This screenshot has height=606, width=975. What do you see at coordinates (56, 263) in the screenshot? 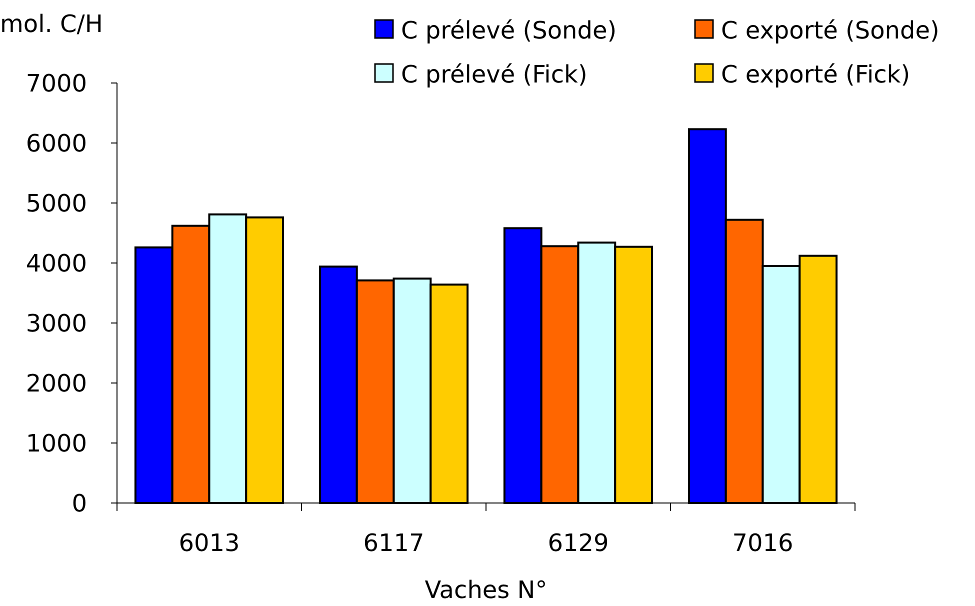
I see `y-tick-label: 4000` at bounding box center [56, 263].